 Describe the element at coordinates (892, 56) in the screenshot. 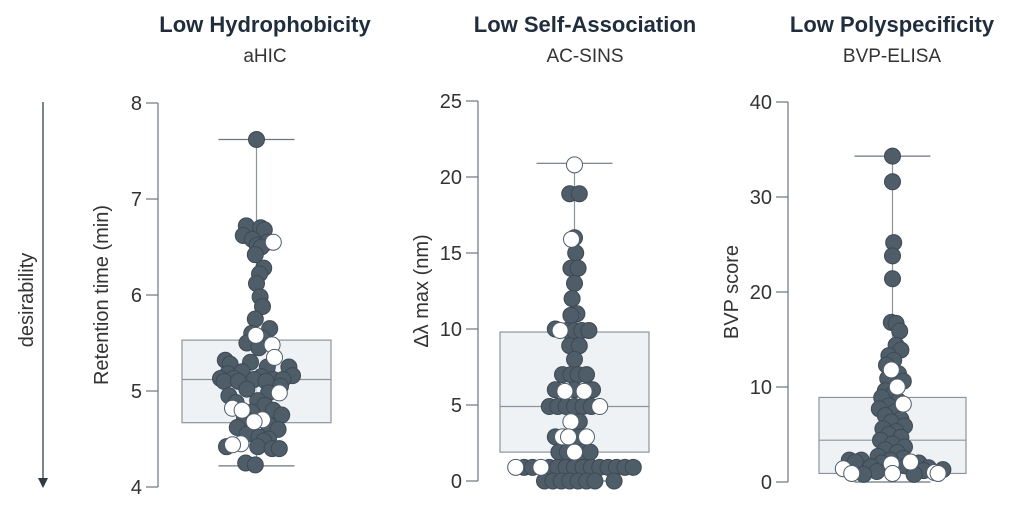

I see `chart-subtitle: BVP-ELISA` at that location.